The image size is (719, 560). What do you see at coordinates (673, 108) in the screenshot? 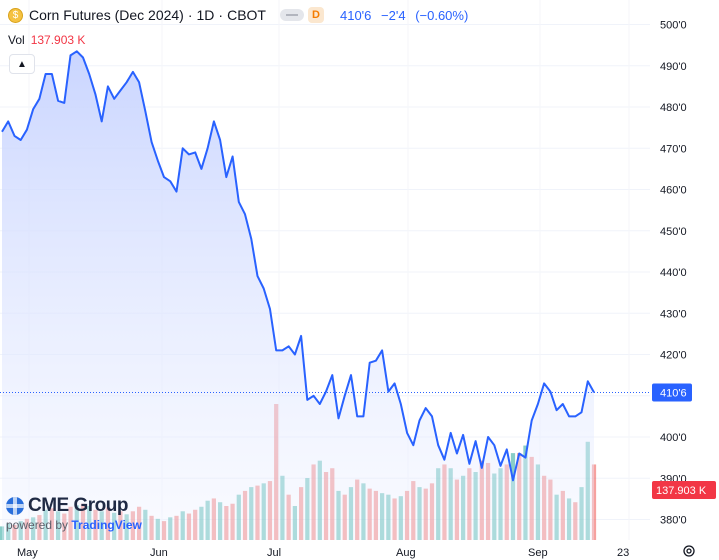
I see `y-tick-label: 480'0` at bounding box center [673, 108].